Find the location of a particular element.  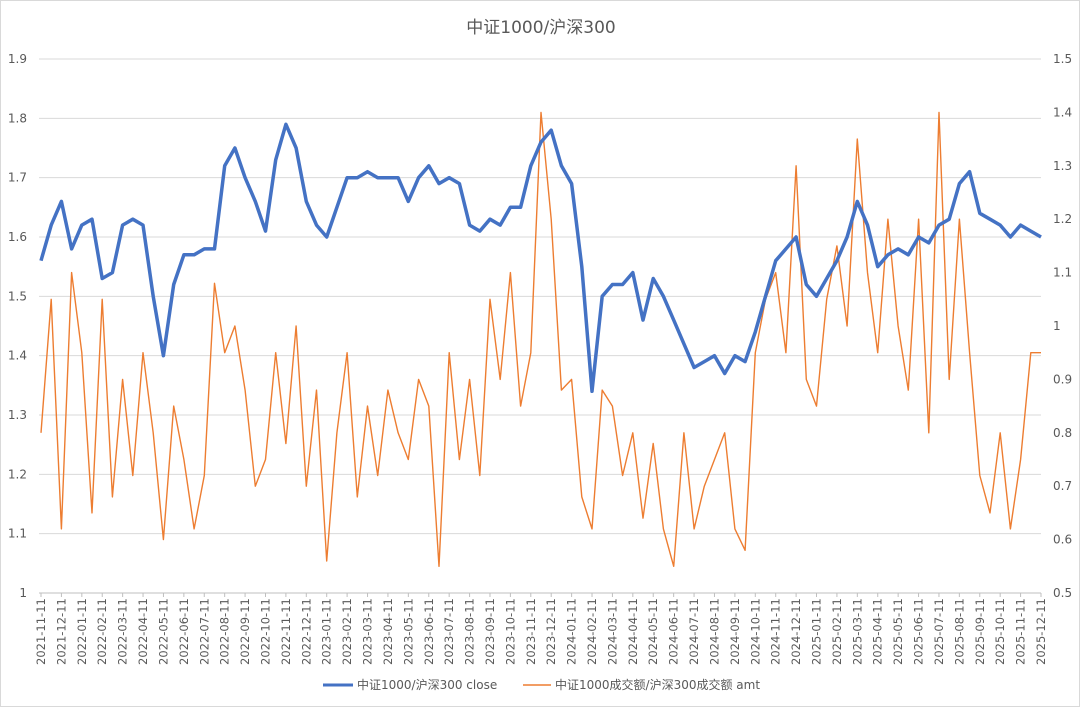

x-axis-tick-label: 2022-02-11 is located at coordinates (102, 631).